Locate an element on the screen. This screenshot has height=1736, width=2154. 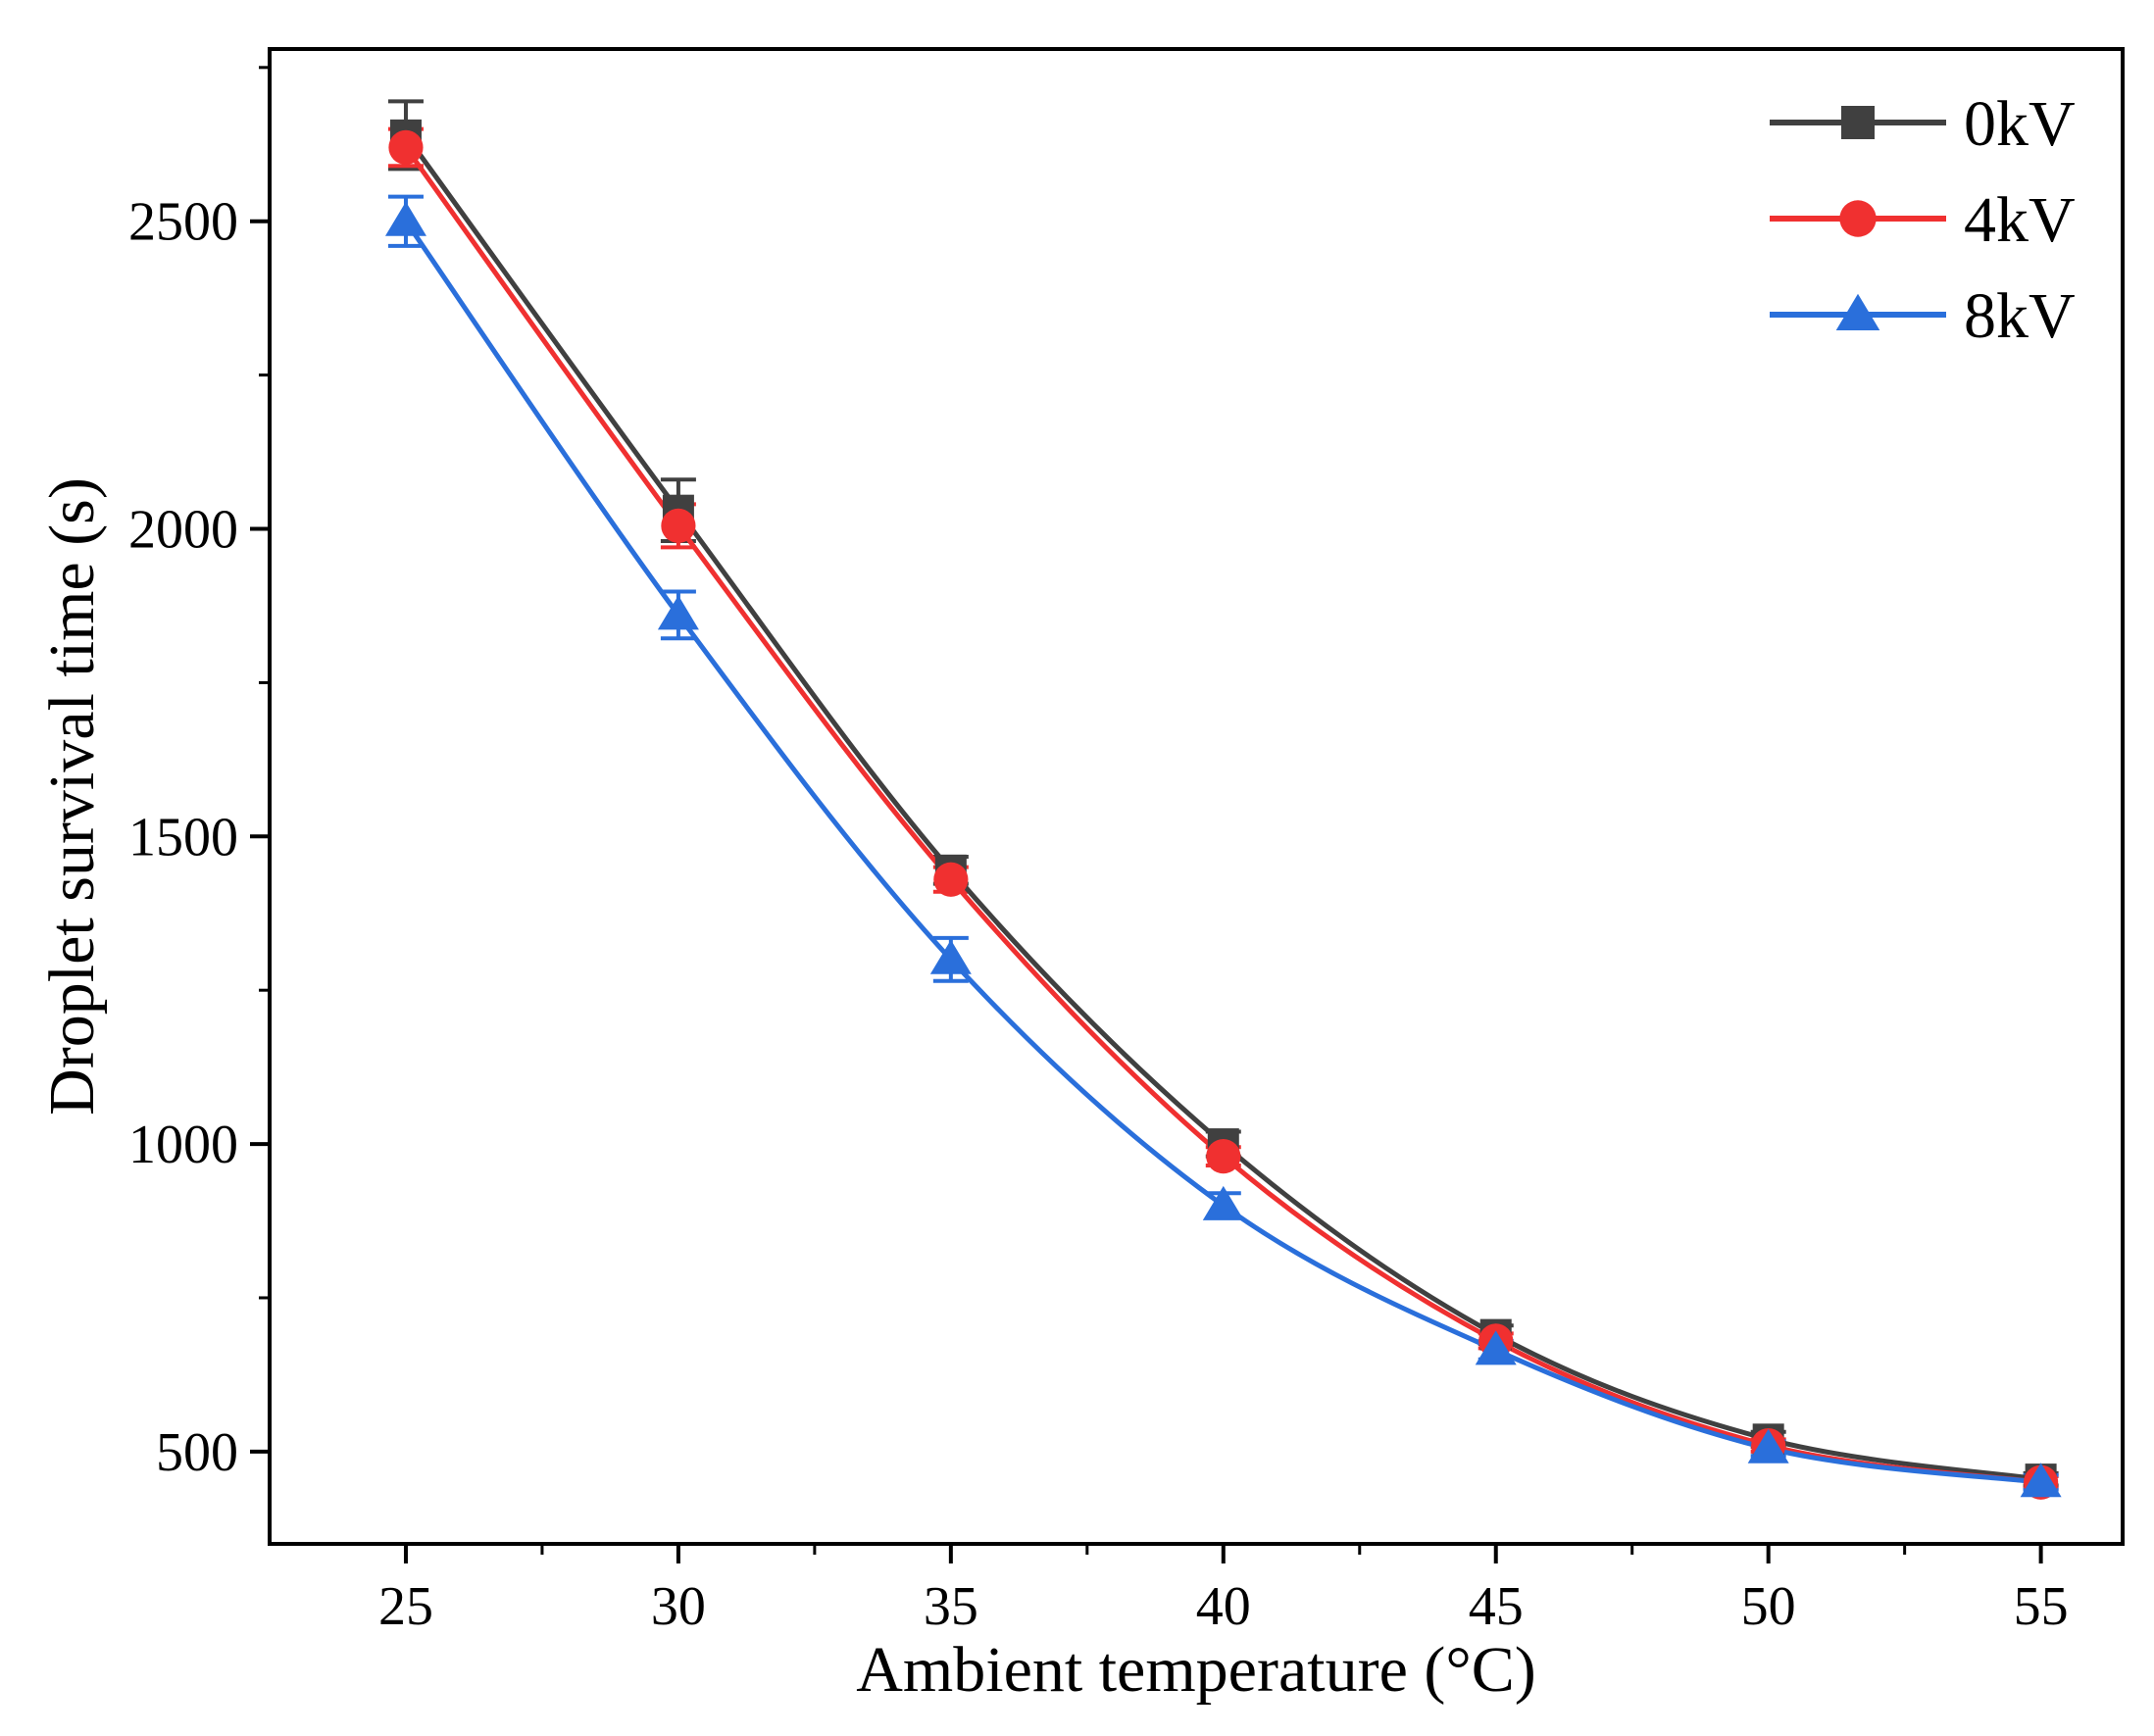
y-tick-label: 2500 is located at coordinates (183, 222).